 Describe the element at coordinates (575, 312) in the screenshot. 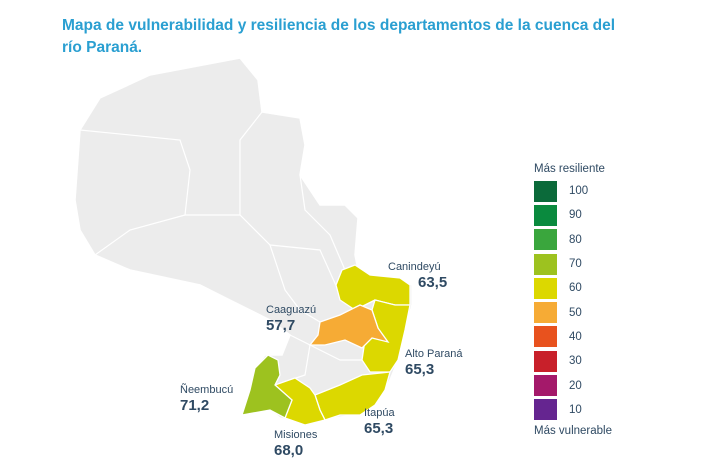

I see `legend-value: 50` at that location.